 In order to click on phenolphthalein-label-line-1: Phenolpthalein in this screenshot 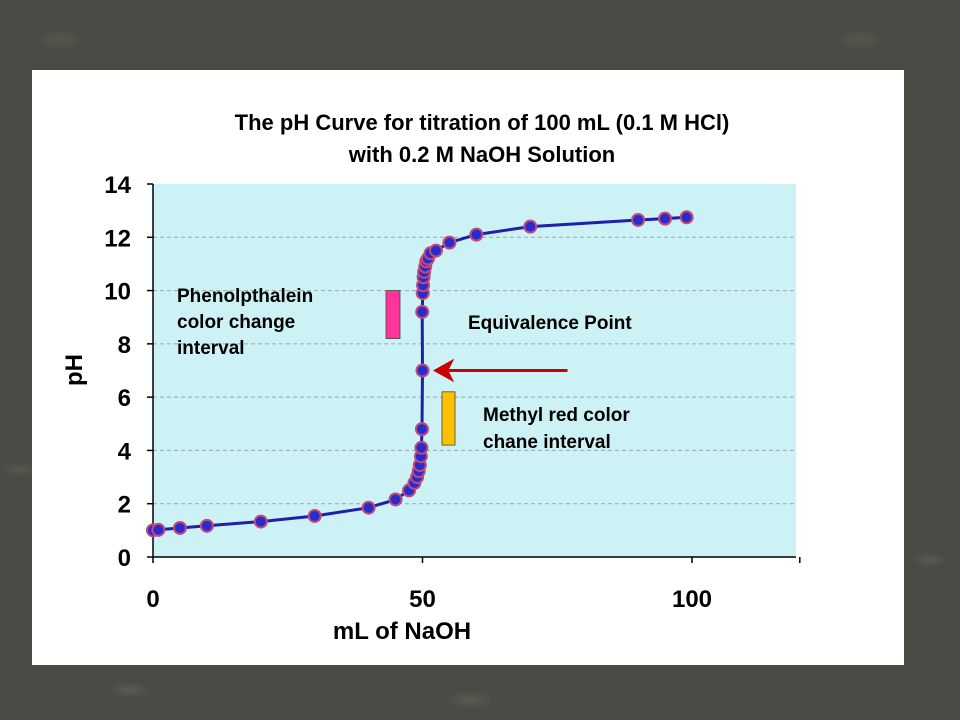, I will do `click(245, 296)`.